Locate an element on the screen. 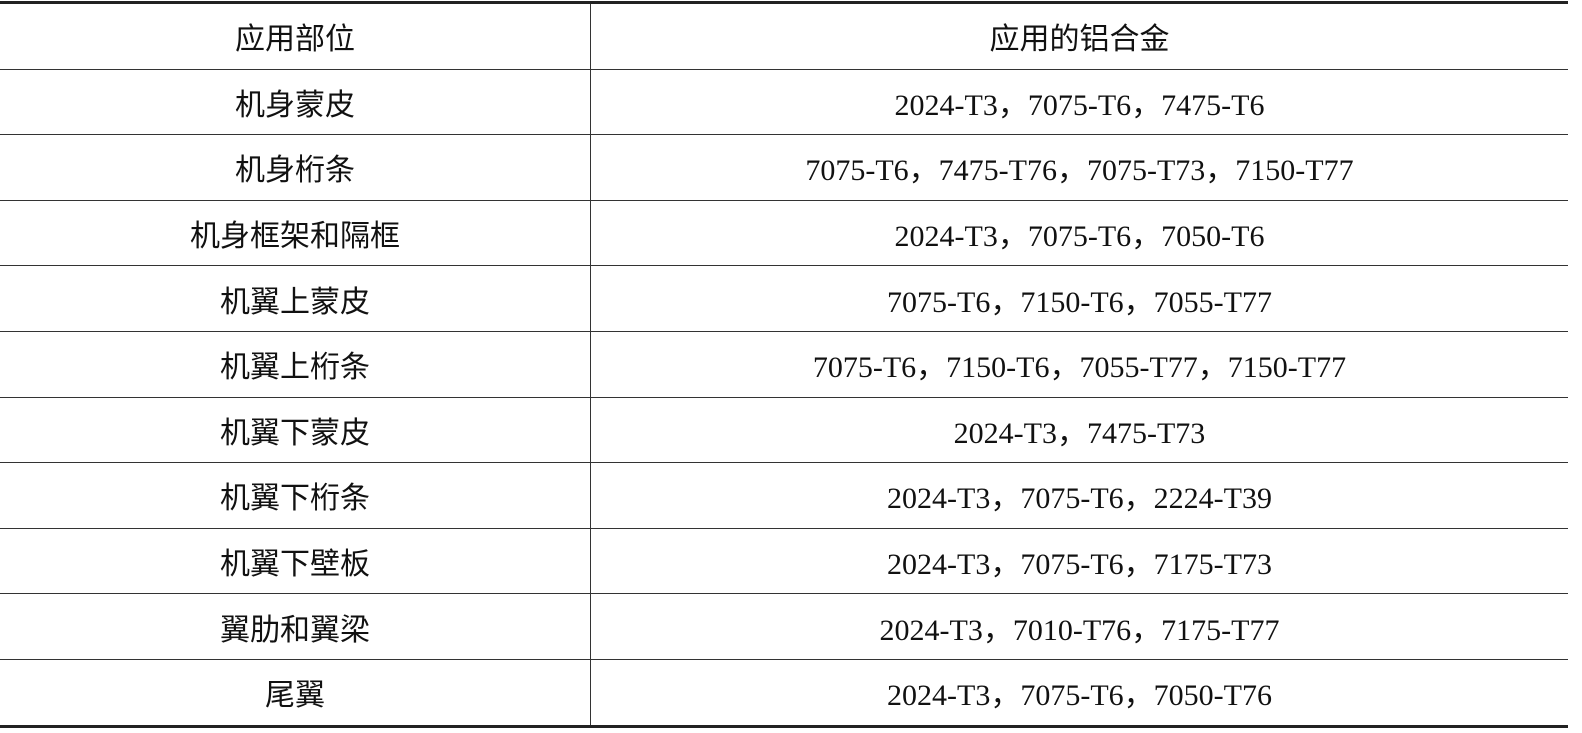 The width and height of the screenshot is (1582, 733). cell-aluminum-alloys: 2024-T3，7075-T6，7175-T73 is located at coordinates (1079, 561).